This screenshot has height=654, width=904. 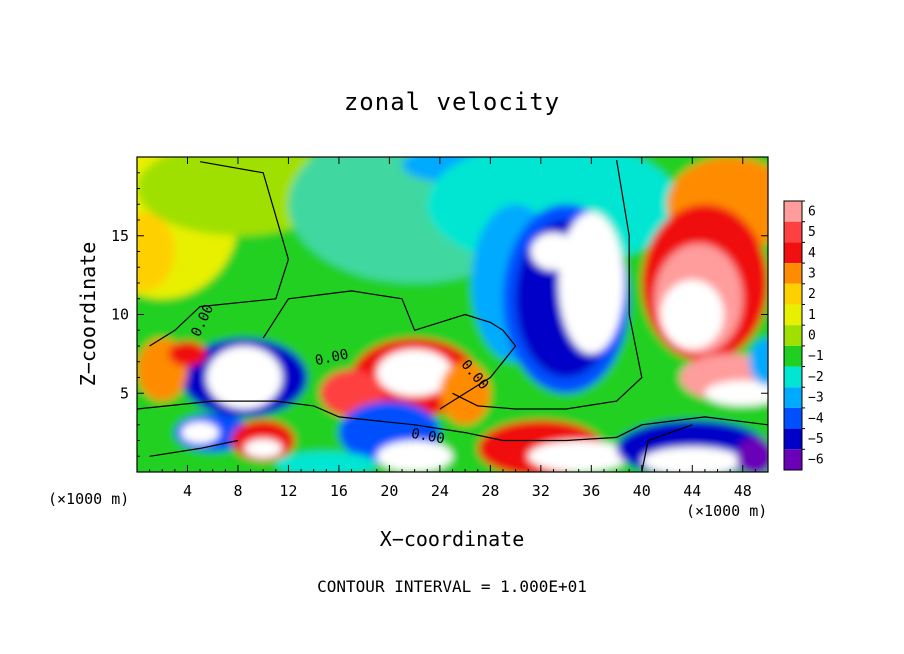 What do you see at coordinates (812, 253) in the screenshot?
I see `colorbar-label: 4` at bounding box center [812, 253].